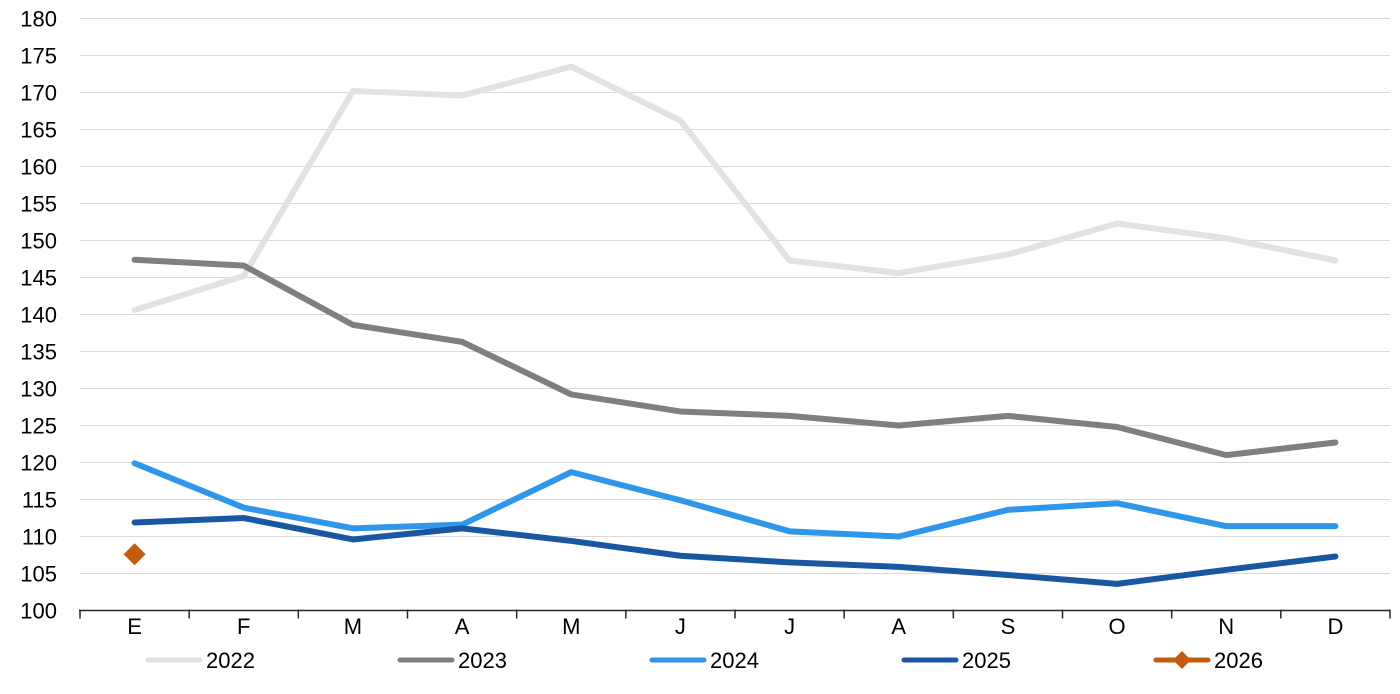  I want to click on series-line-2024, so click(735, 500).